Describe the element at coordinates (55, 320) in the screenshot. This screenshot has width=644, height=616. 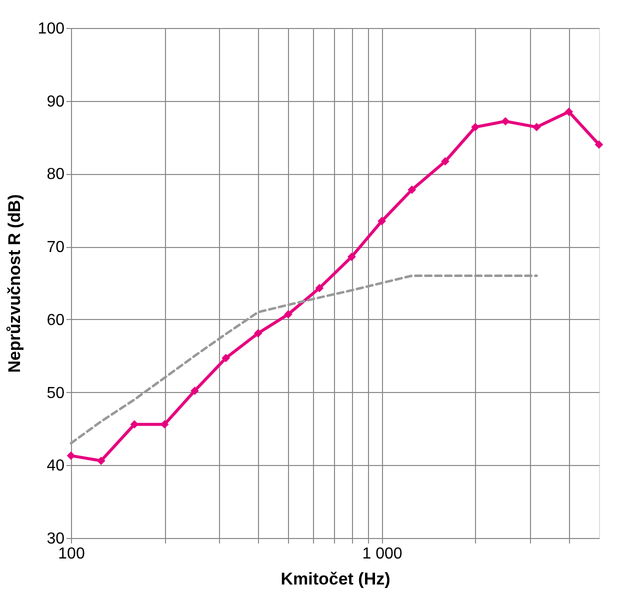
I see `y-tick-label: 60` at that location.